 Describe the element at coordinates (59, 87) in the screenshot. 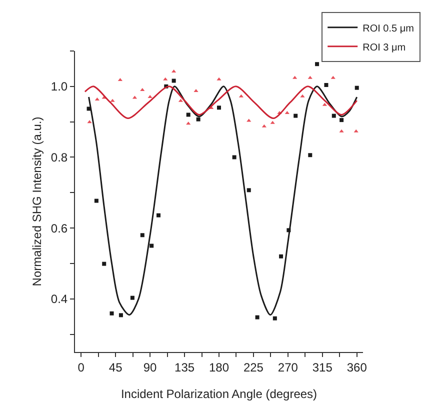

I see `y-tick-label: 1.0` at that location.